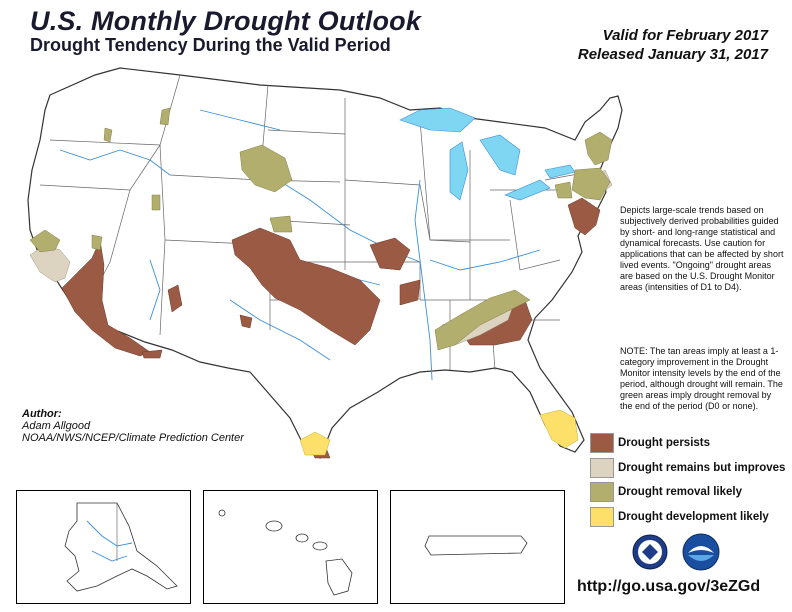 The image size is (792, 612). What do you see at coordinates (210, 45) in the screenshot?
I see `map-subtitle: Drought Tendency During the Valid Period` at bounding box center [210, 45].